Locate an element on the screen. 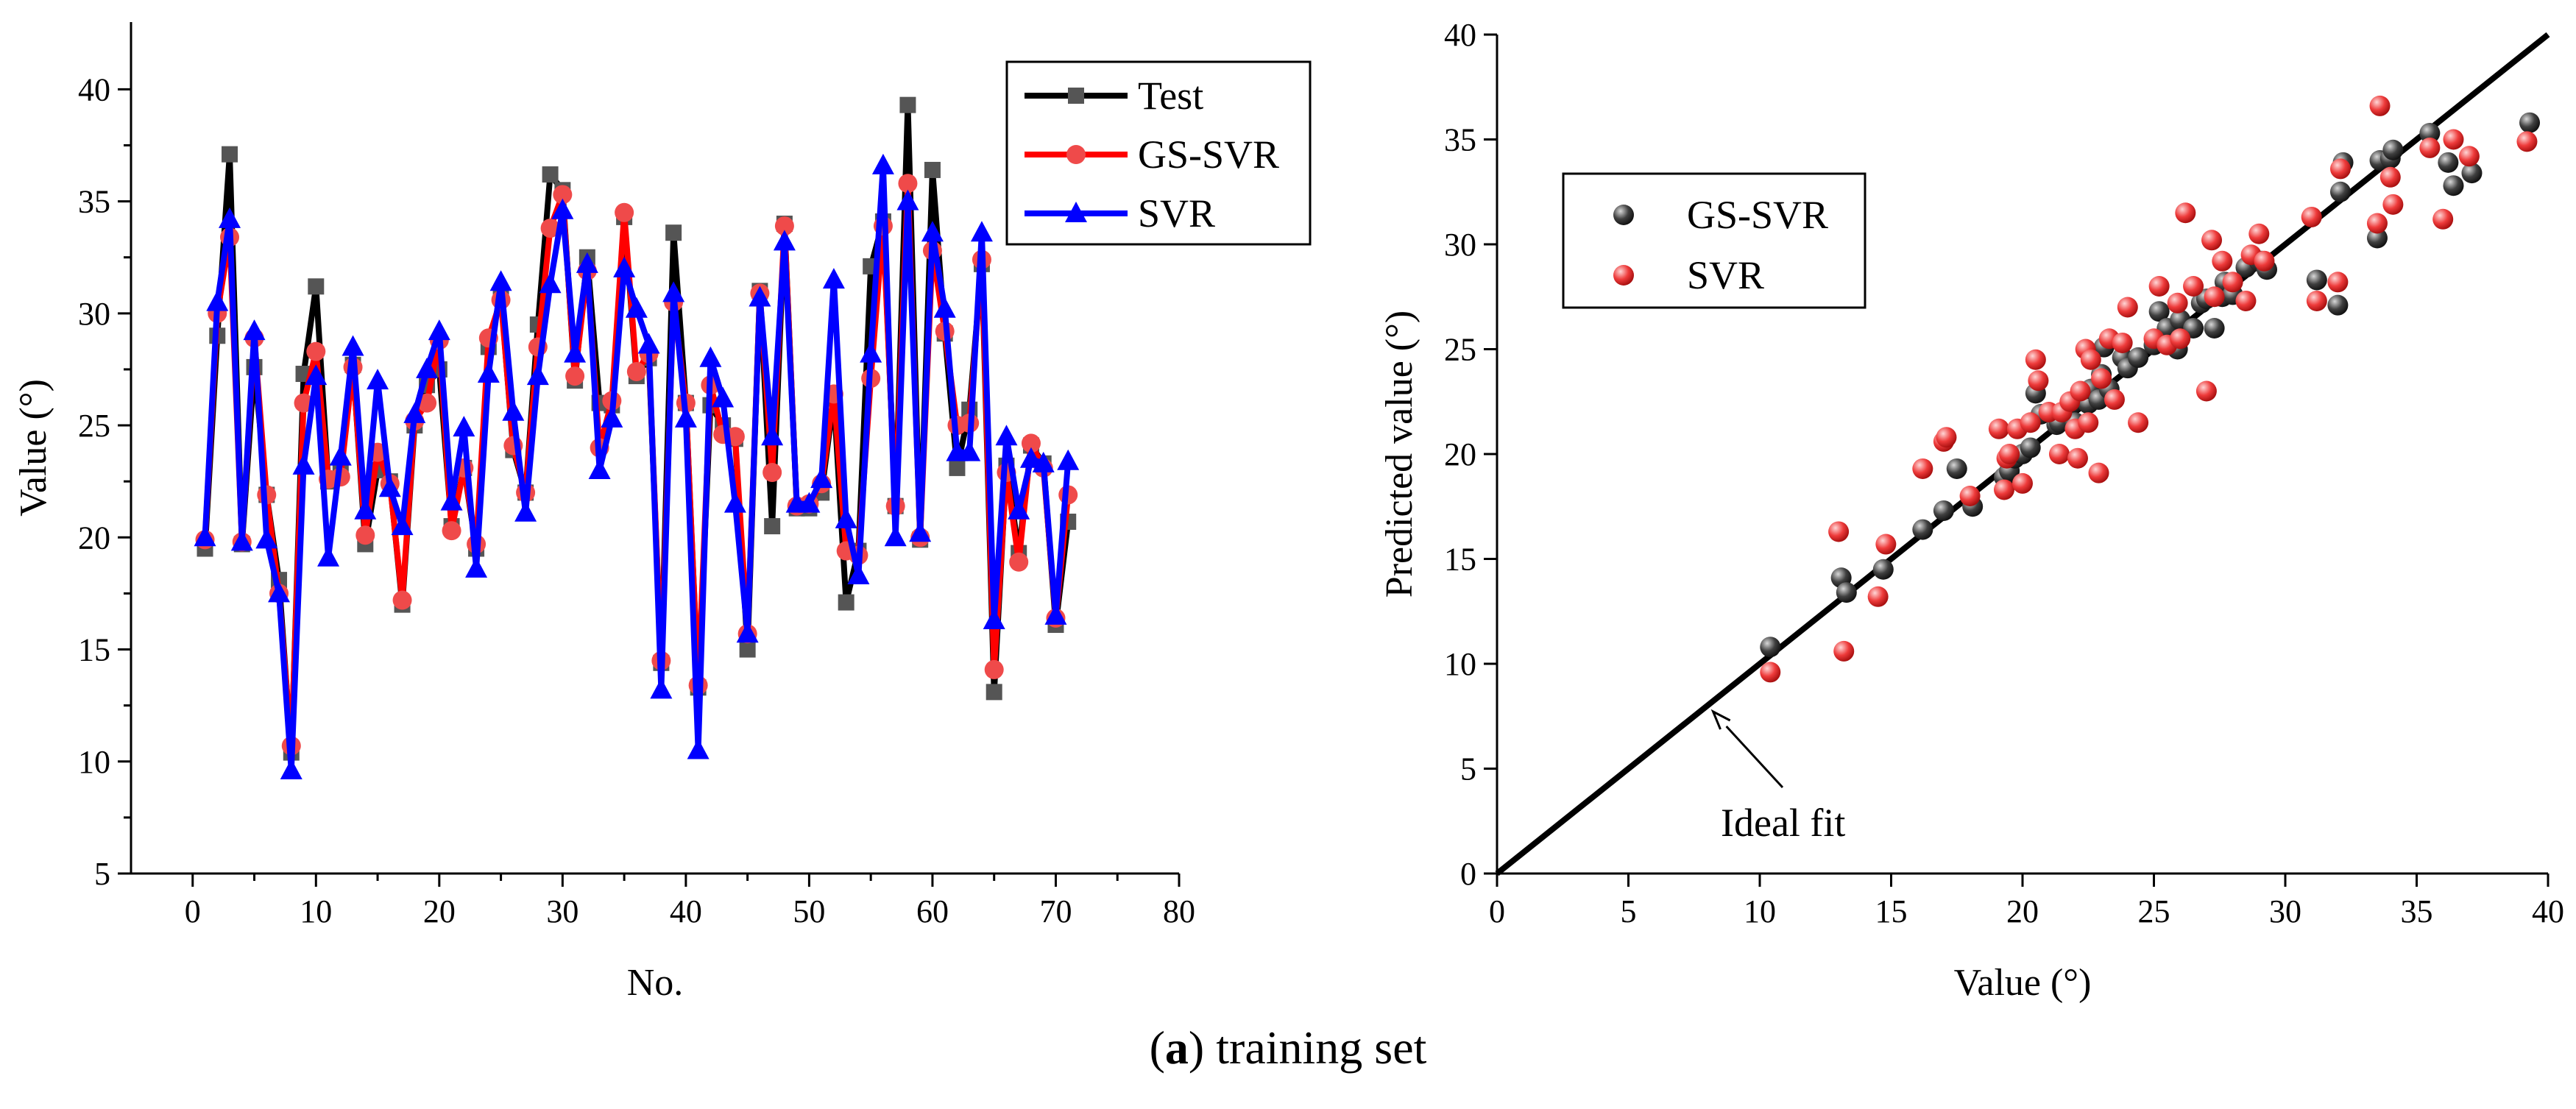 This screenshot has width=2576, height=1109. right-x-tick-label: 5 is located at coordinates (1629, 911).